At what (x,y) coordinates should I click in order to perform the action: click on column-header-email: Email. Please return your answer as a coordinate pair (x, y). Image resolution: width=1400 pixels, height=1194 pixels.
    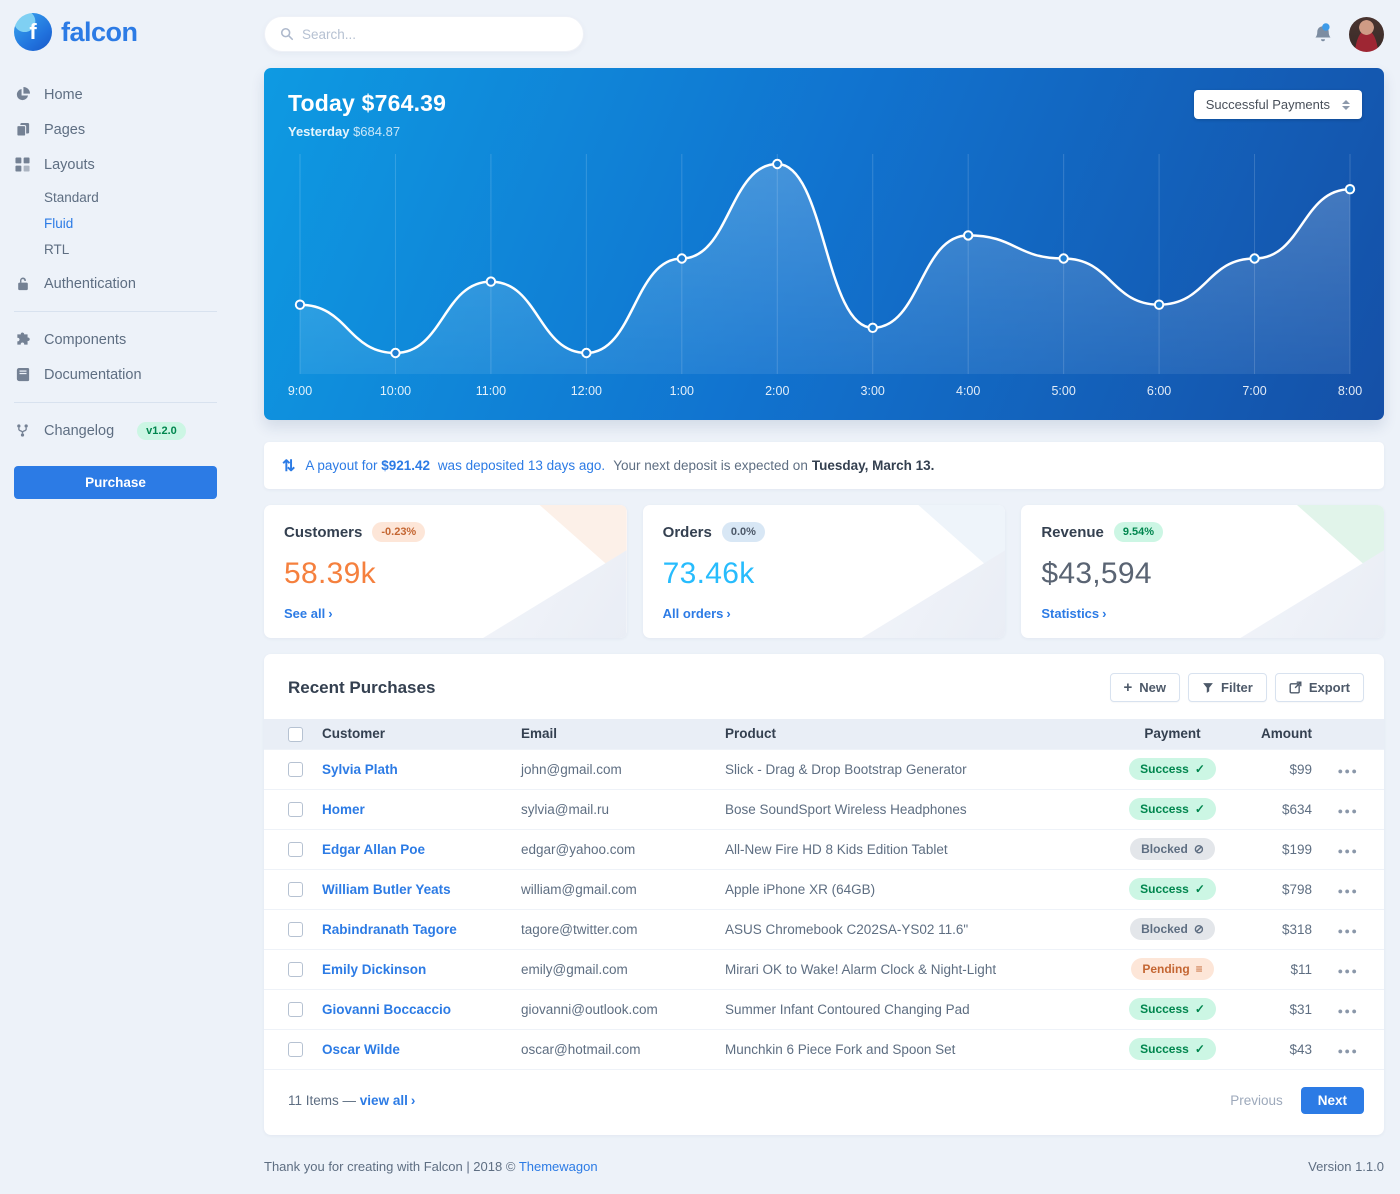
    Looking at the image, I should click on (623, 734).